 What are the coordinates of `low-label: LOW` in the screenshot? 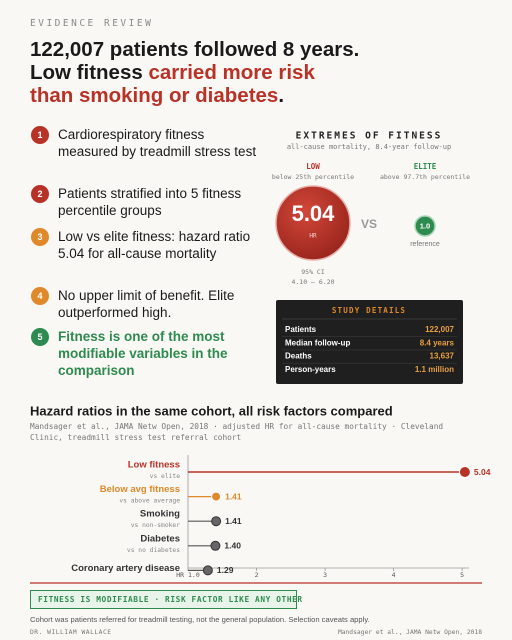 It's located at (313, 166).